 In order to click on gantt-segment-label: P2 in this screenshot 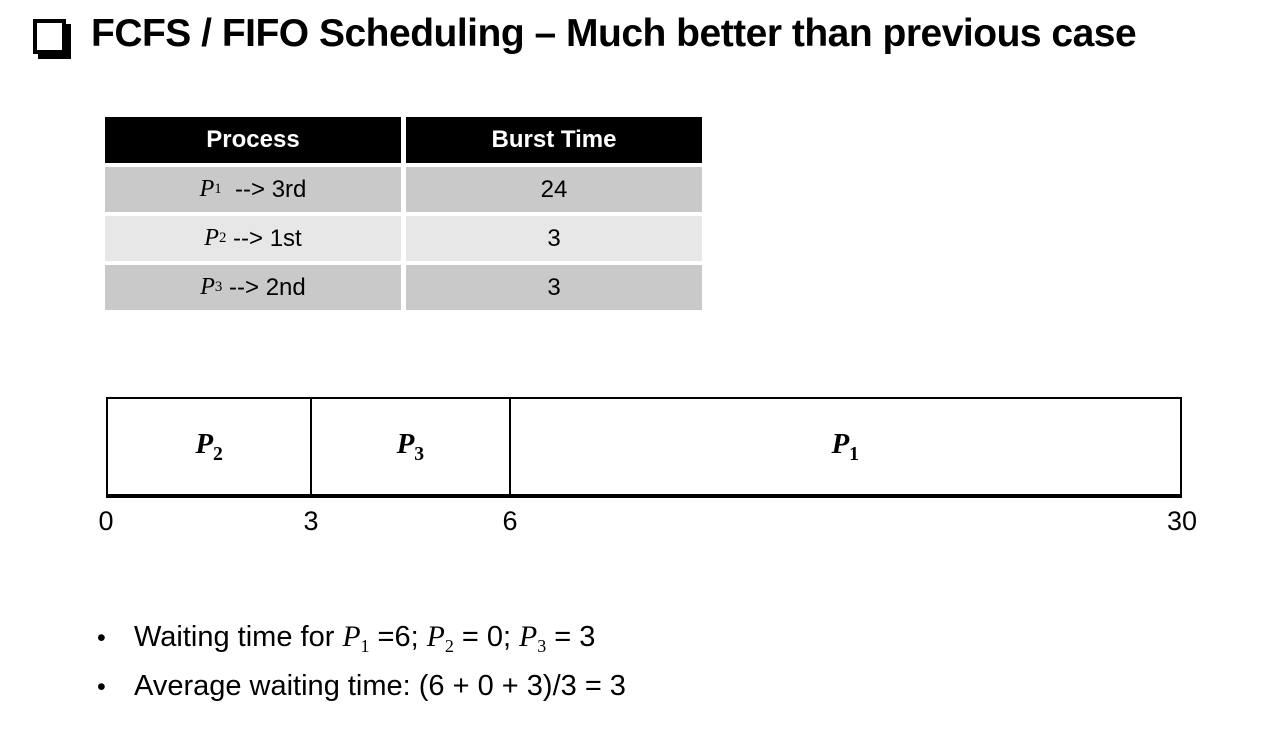, I will do `click(209, 446)`.